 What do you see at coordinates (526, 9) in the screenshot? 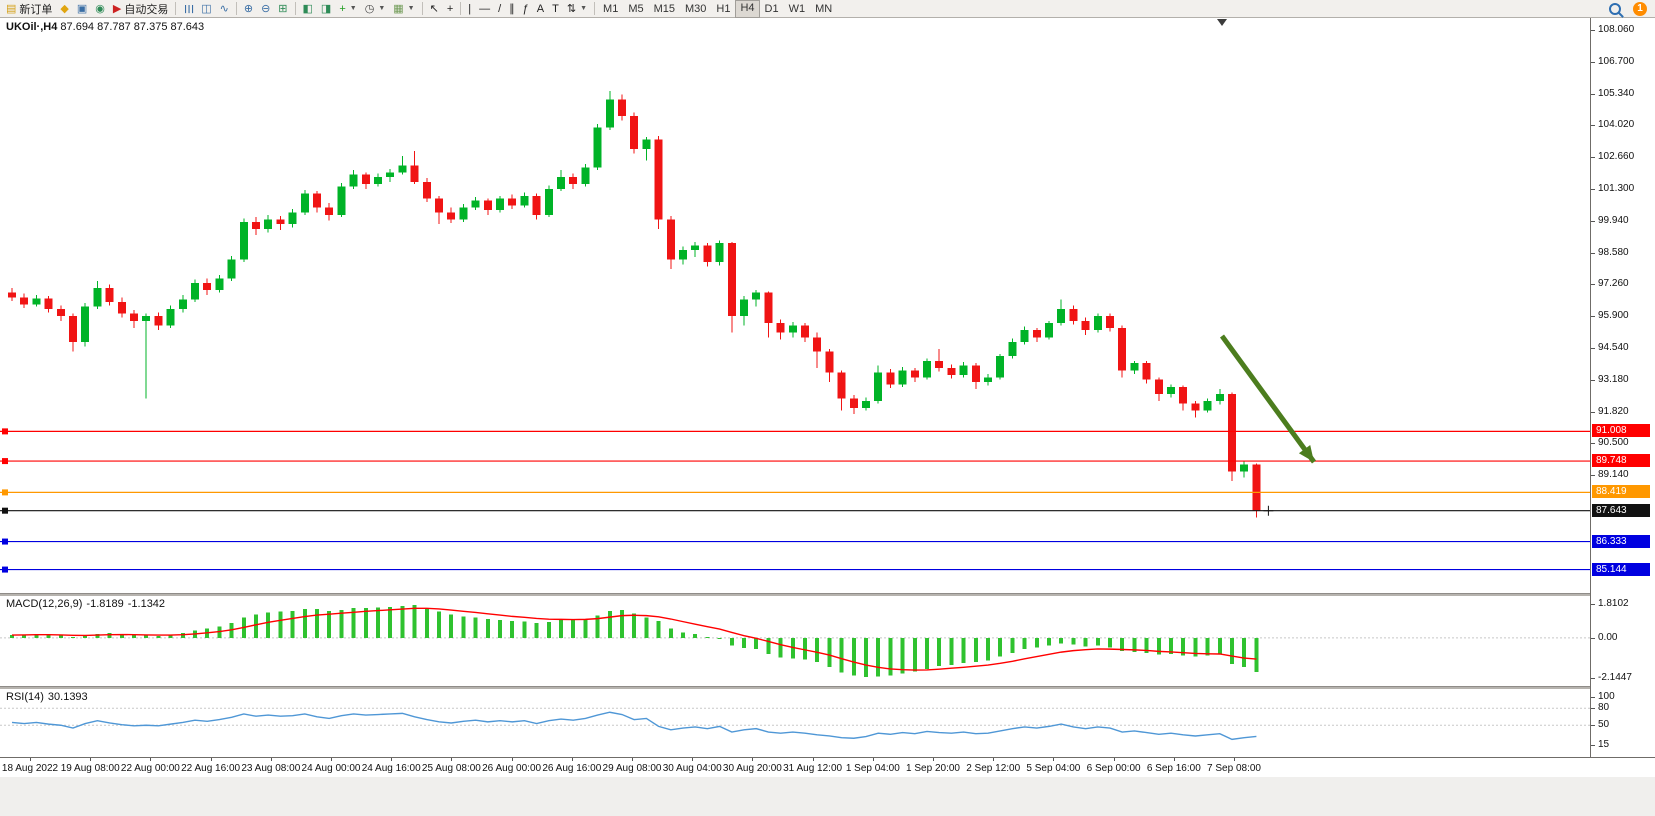
I see `fibonacci-button: ƒ` at bounding box center [526, 9].